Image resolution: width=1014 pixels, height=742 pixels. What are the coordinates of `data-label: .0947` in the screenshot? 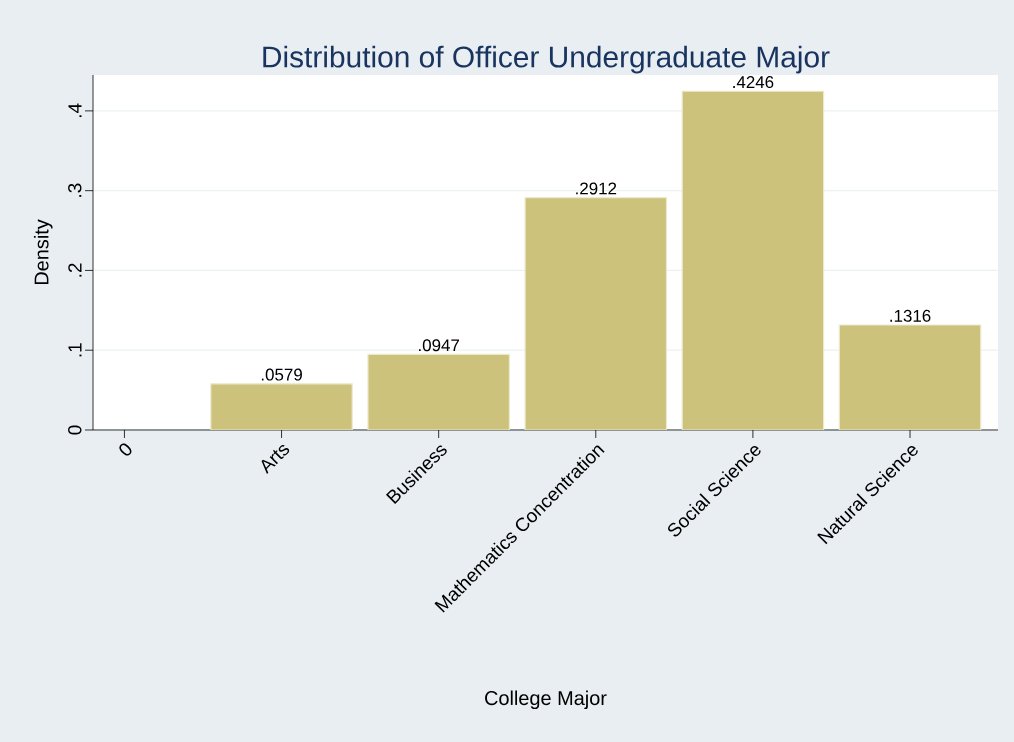 It's located at (439, 345).